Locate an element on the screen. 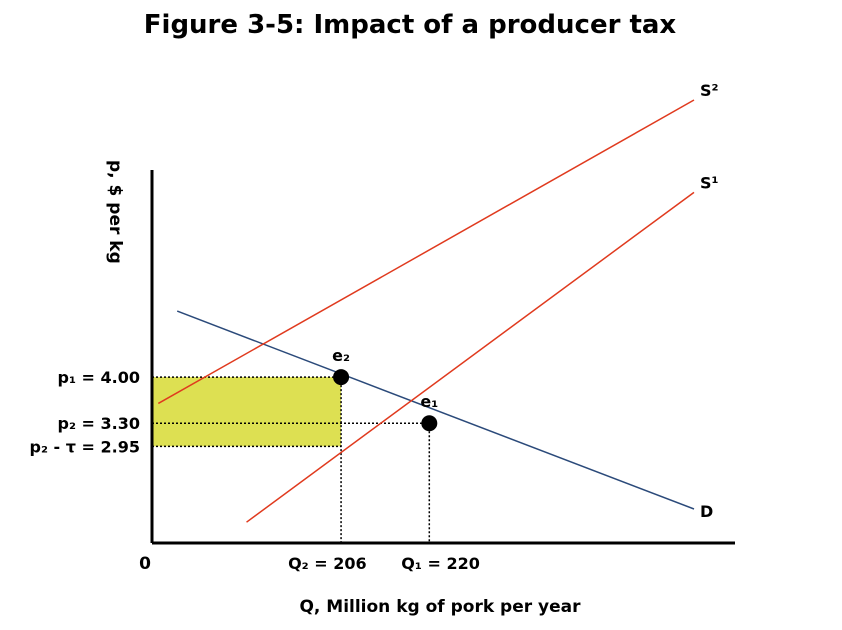 The width and height of the screenshot is (842, 630). quantity-tick-label: Q₁ = 220 is located at coordinates (440, 563).